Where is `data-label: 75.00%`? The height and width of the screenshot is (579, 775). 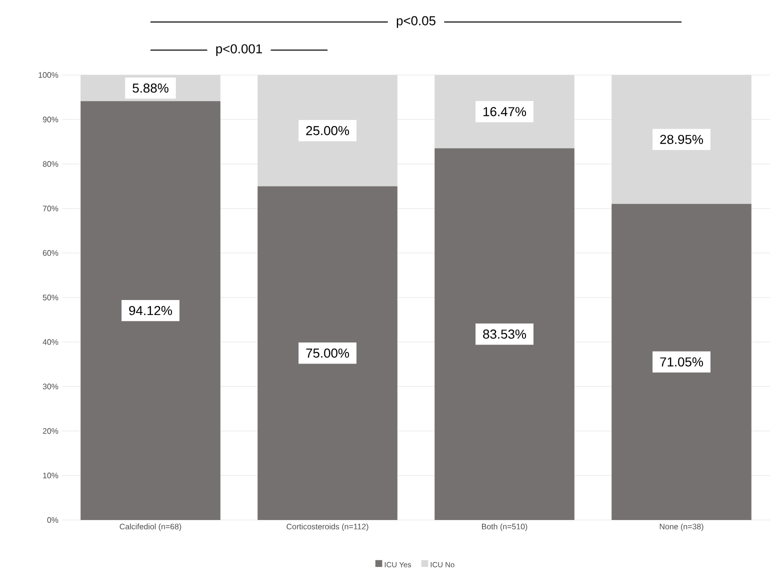
data-label: 75.00% is located at coordinates (328, 353).